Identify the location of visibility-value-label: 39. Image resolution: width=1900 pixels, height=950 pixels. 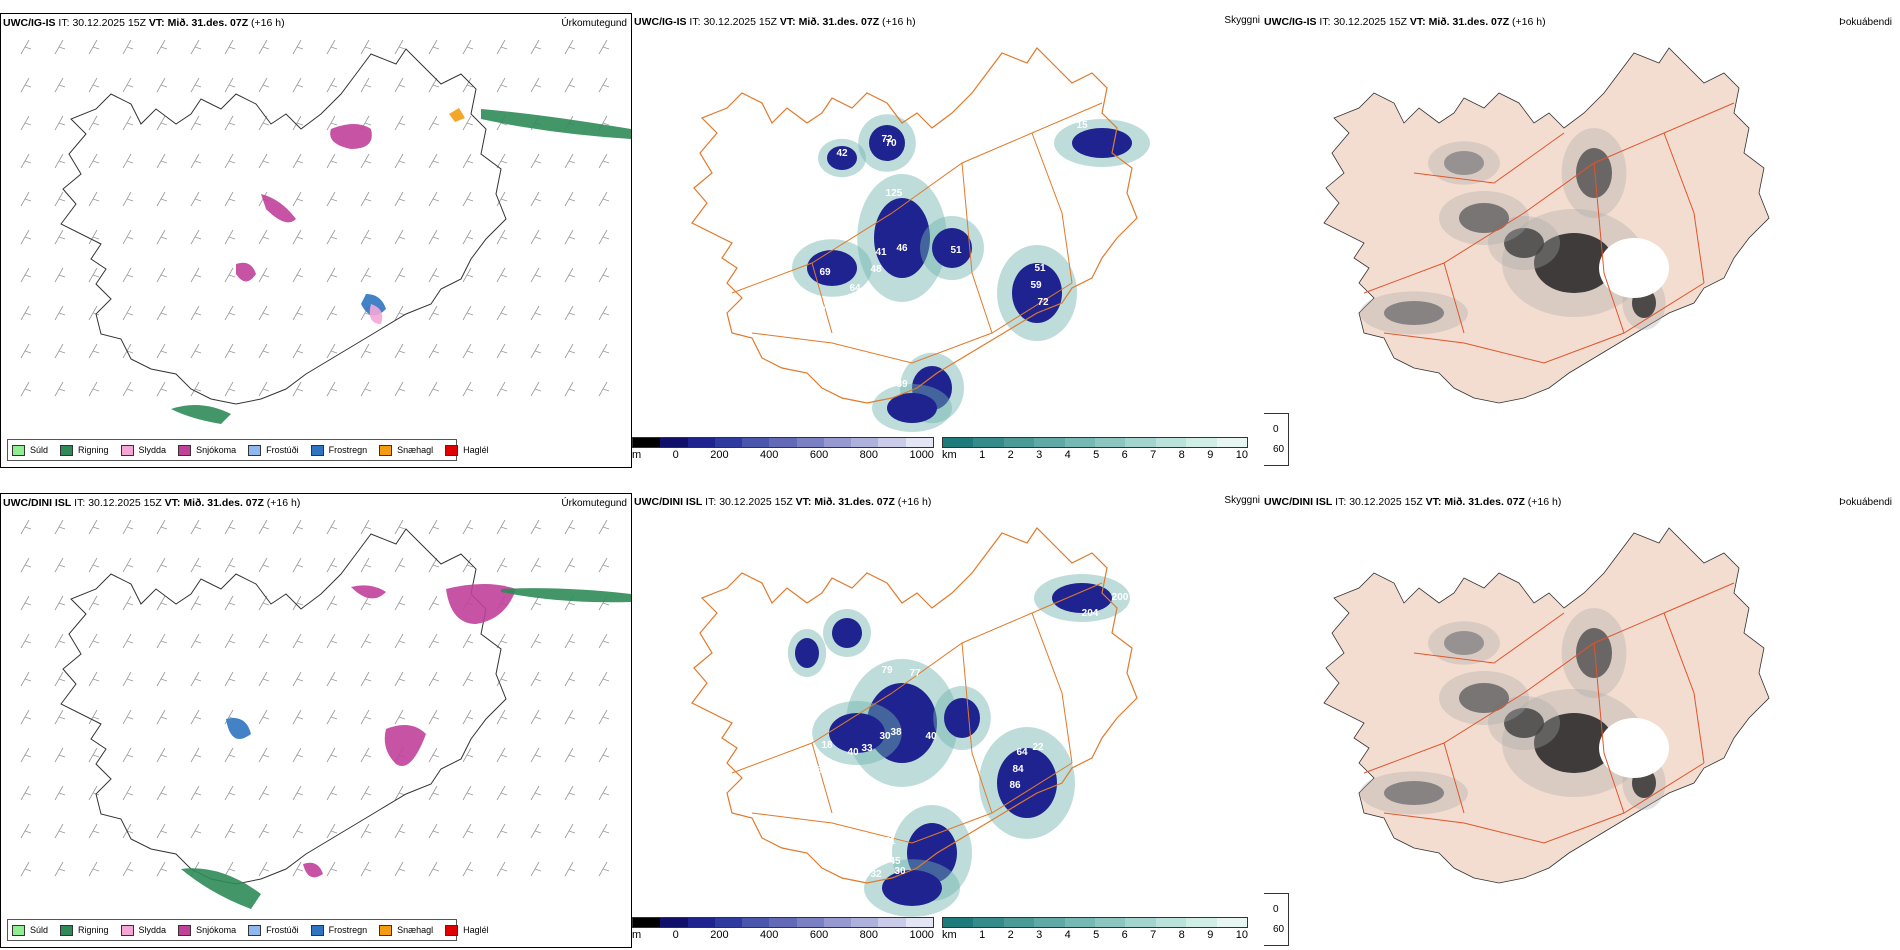
(902, 384).